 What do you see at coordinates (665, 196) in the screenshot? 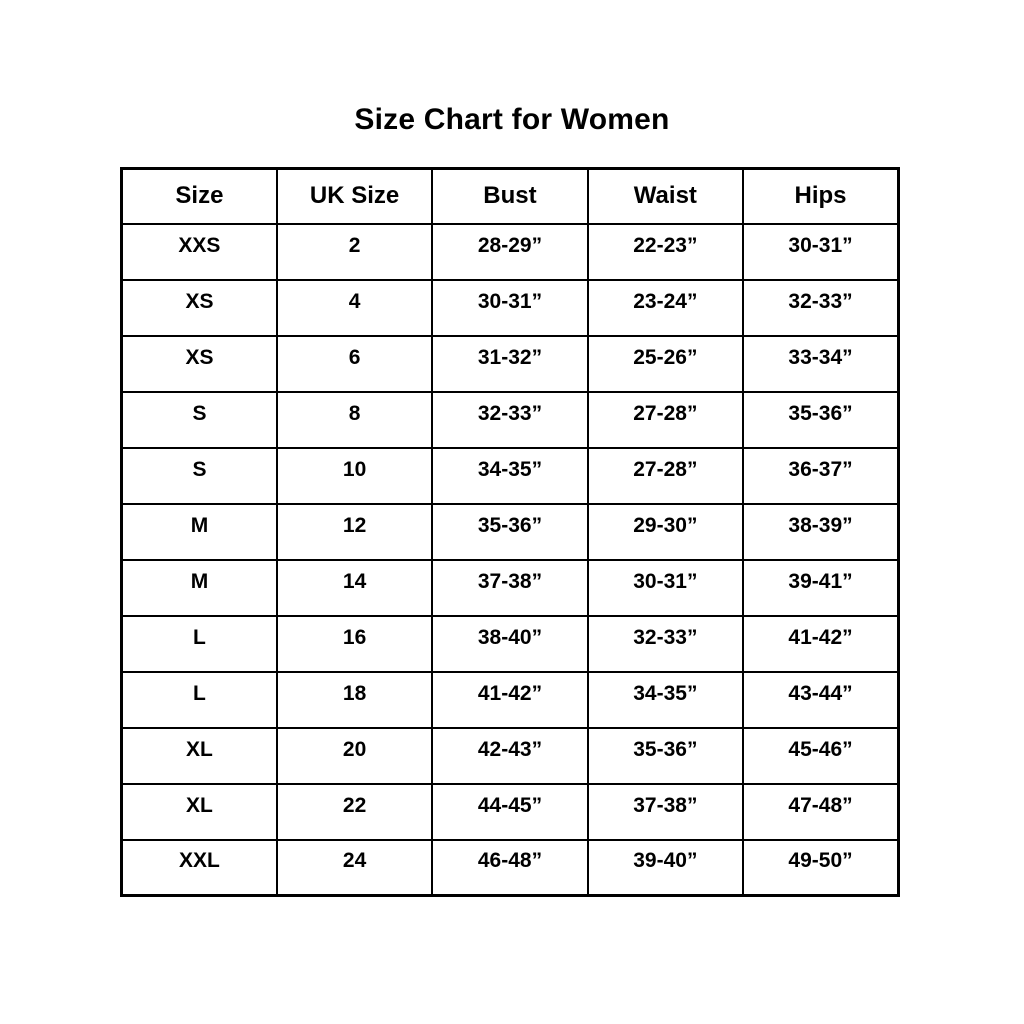
I see `header-cell: Waist` at bounding box center [665, 196].